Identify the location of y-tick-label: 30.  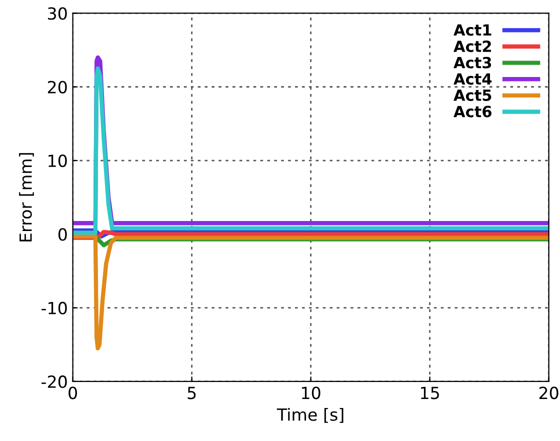
(57, 13).